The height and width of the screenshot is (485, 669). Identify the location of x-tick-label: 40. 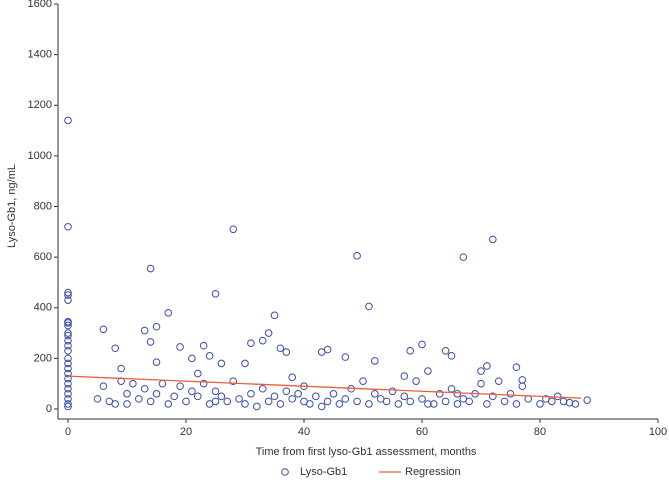
(304, 432).